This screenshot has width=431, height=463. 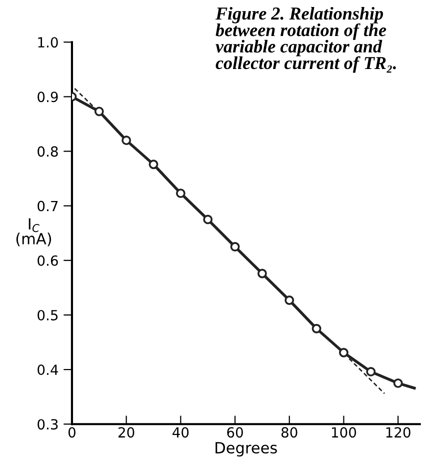 What do you see at coordinates (235, 432) in the screenshot?
I see `x-tick-label: 60` at bounding box center [235, 432].